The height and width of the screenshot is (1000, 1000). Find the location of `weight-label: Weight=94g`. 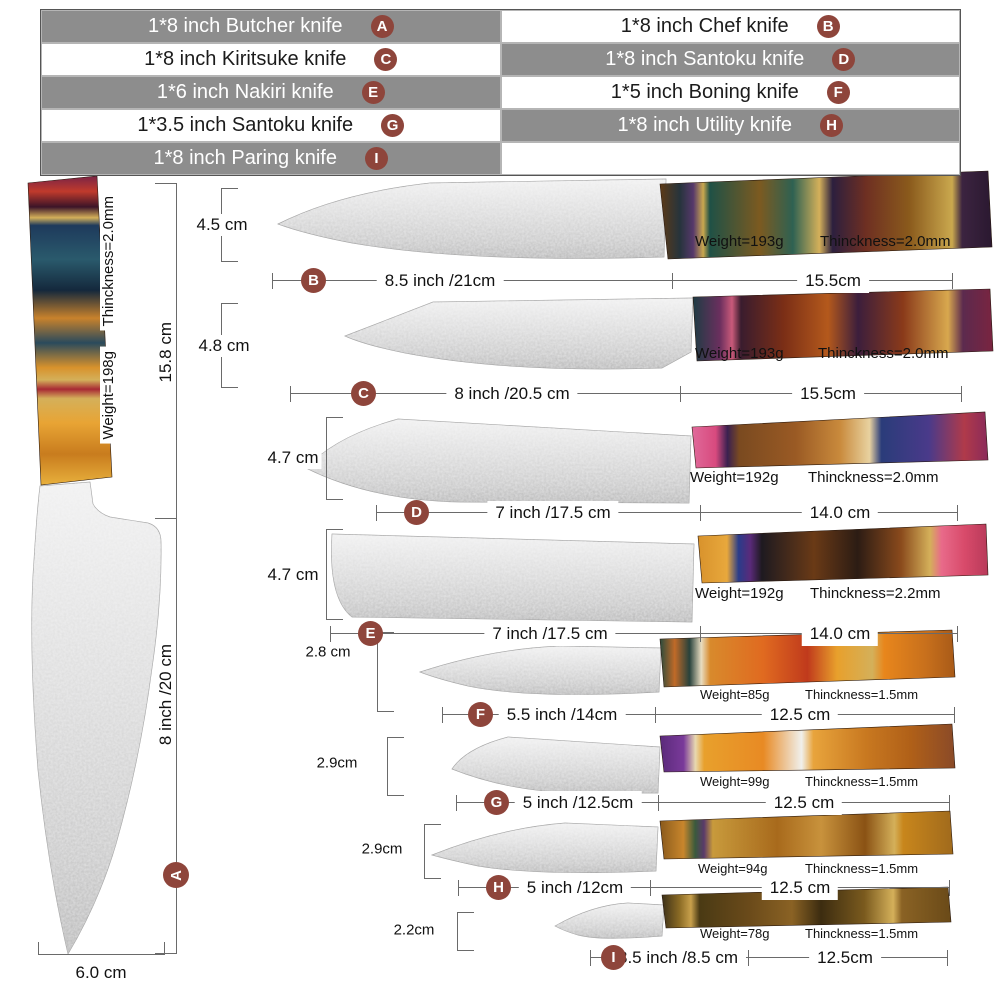

weight-label: Weight=94g is located at coordinates (733, 868).